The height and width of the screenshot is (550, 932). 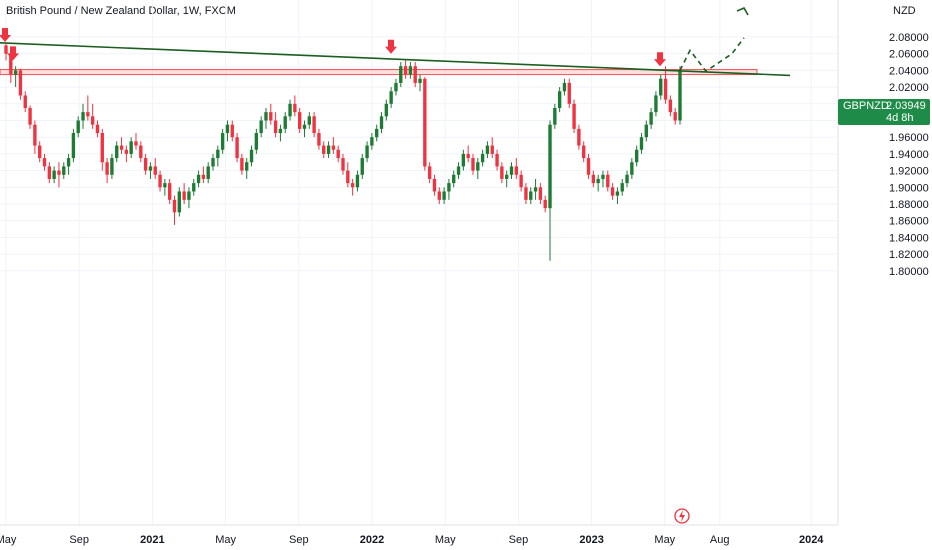 What do you see at coordinates (372, 540) in the screenshot?
I see `time-tick-label: 2022` at bounding box center [372, 540].